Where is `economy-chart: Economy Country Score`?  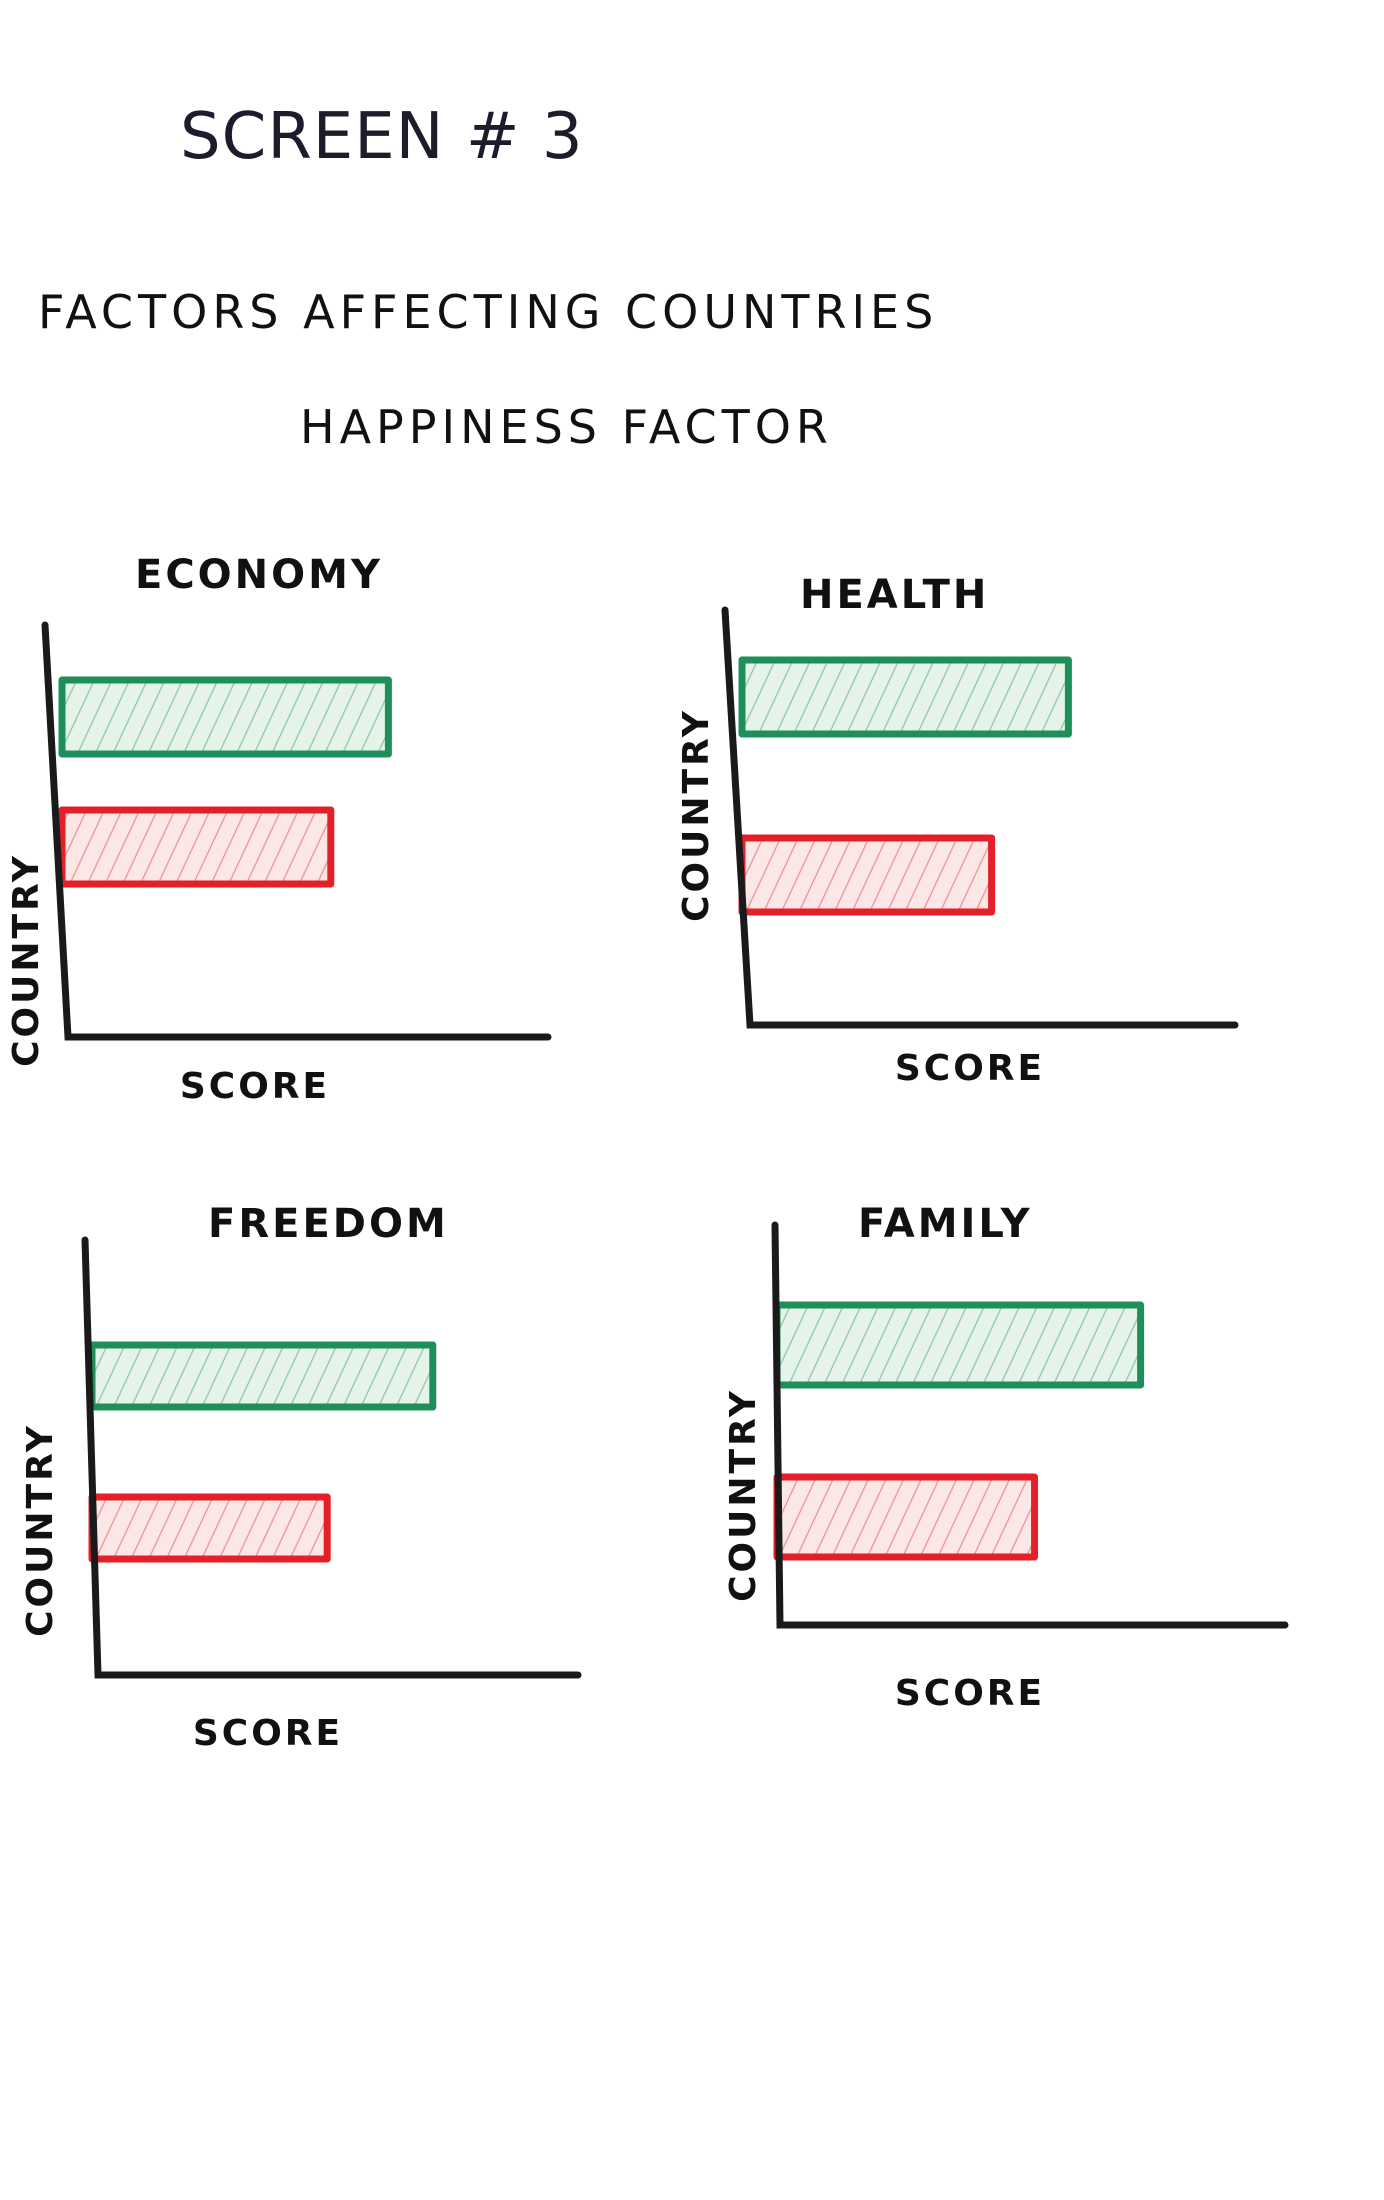
economy-chart: Economy Country Score is located at coordinates (279, 829).